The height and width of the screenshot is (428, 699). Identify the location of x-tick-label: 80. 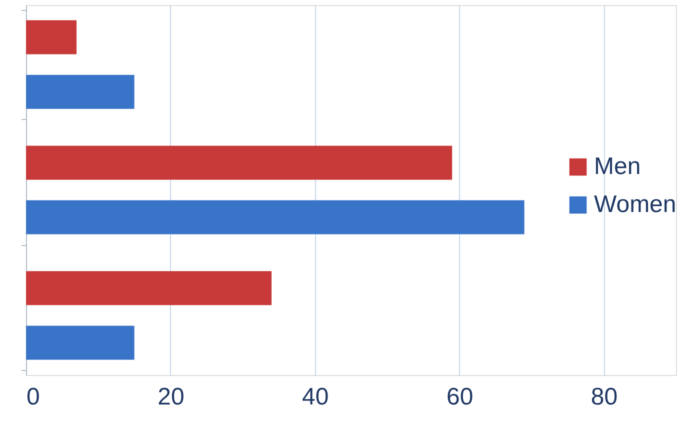
(604, 397).